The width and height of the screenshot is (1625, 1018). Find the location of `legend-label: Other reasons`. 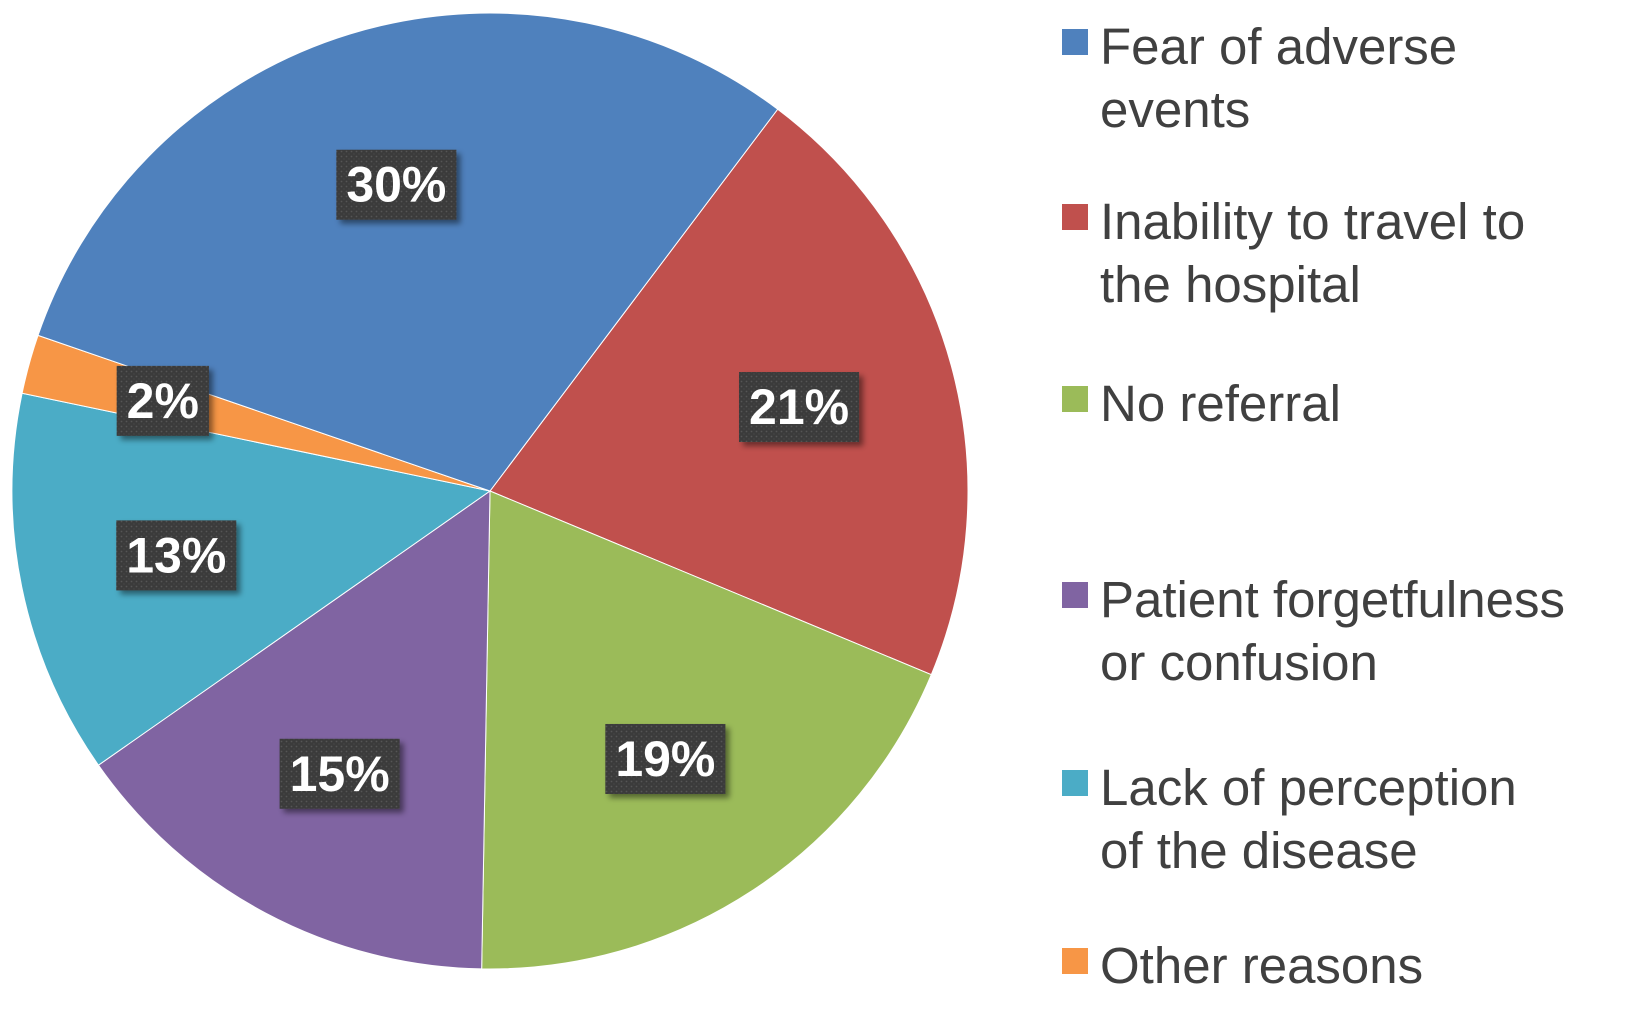

legend-label: Other reasons is located at coordinates (1262, 965).